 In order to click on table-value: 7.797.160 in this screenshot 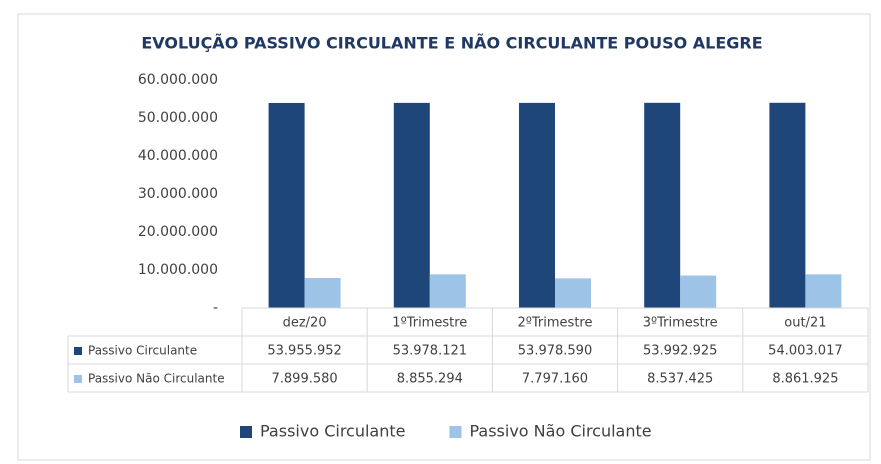, I will do `click(555, 379)`.